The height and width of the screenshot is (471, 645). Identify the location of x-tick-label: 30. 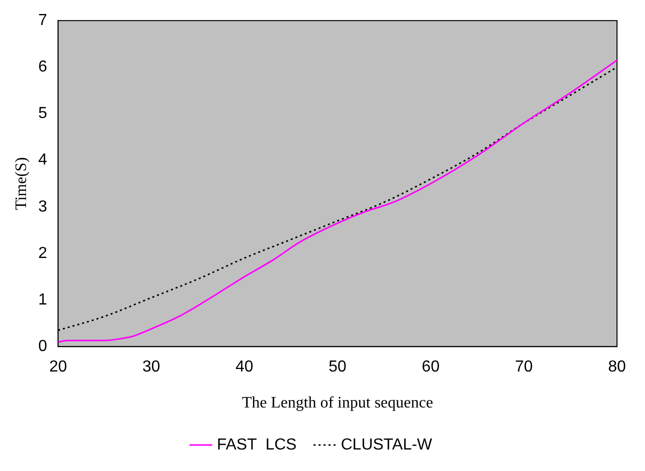
(151, 367).